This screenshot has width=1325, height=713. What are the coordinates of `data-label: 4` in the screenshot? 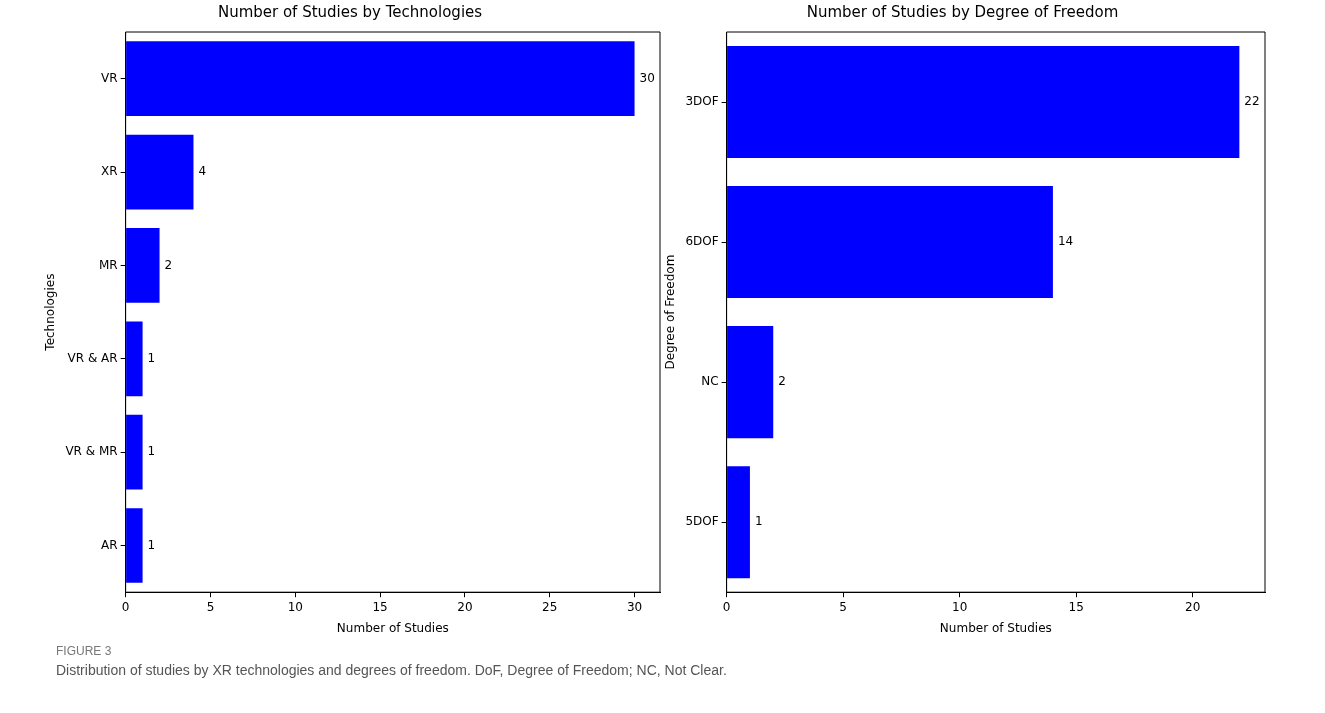 It's located at (202, 171).